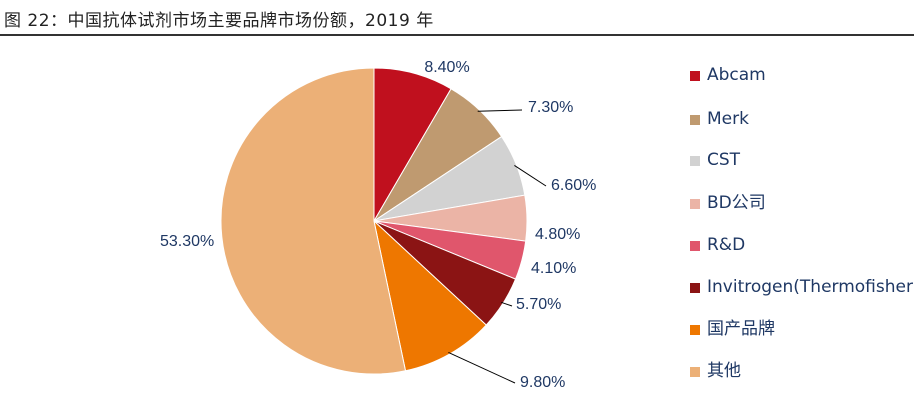 This screenshot has width=914, height=406. What do you see at coordinates (550, 107) in the screenshot?
I see `data-label-2: 7.30%` at bounding box center [550, 107].